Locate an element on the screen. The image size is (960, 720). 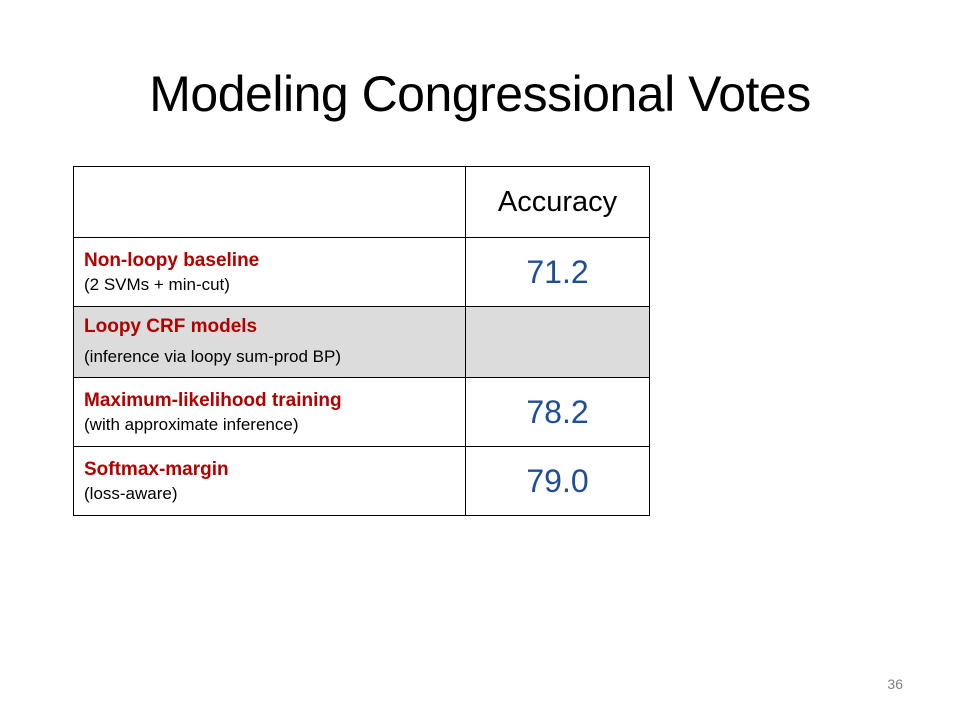
table-corner-cell is located at coordinates (269, 202).